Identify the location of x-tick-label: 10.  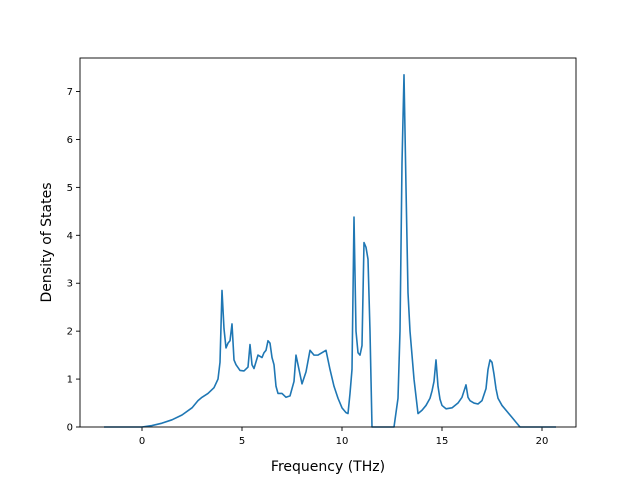
(342, 441).